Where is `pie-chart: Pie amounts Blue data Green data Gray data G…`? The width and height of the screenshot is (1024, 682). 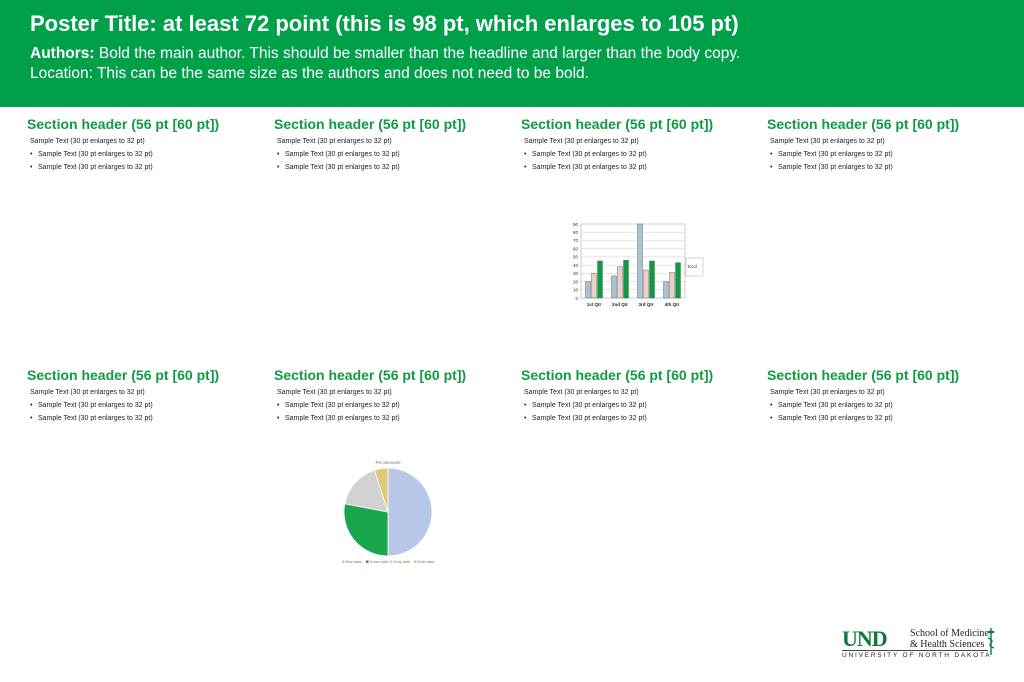
pie-chart: Pie amounts Blue data Green data Gray data G… is located at coordinates (388, 512).